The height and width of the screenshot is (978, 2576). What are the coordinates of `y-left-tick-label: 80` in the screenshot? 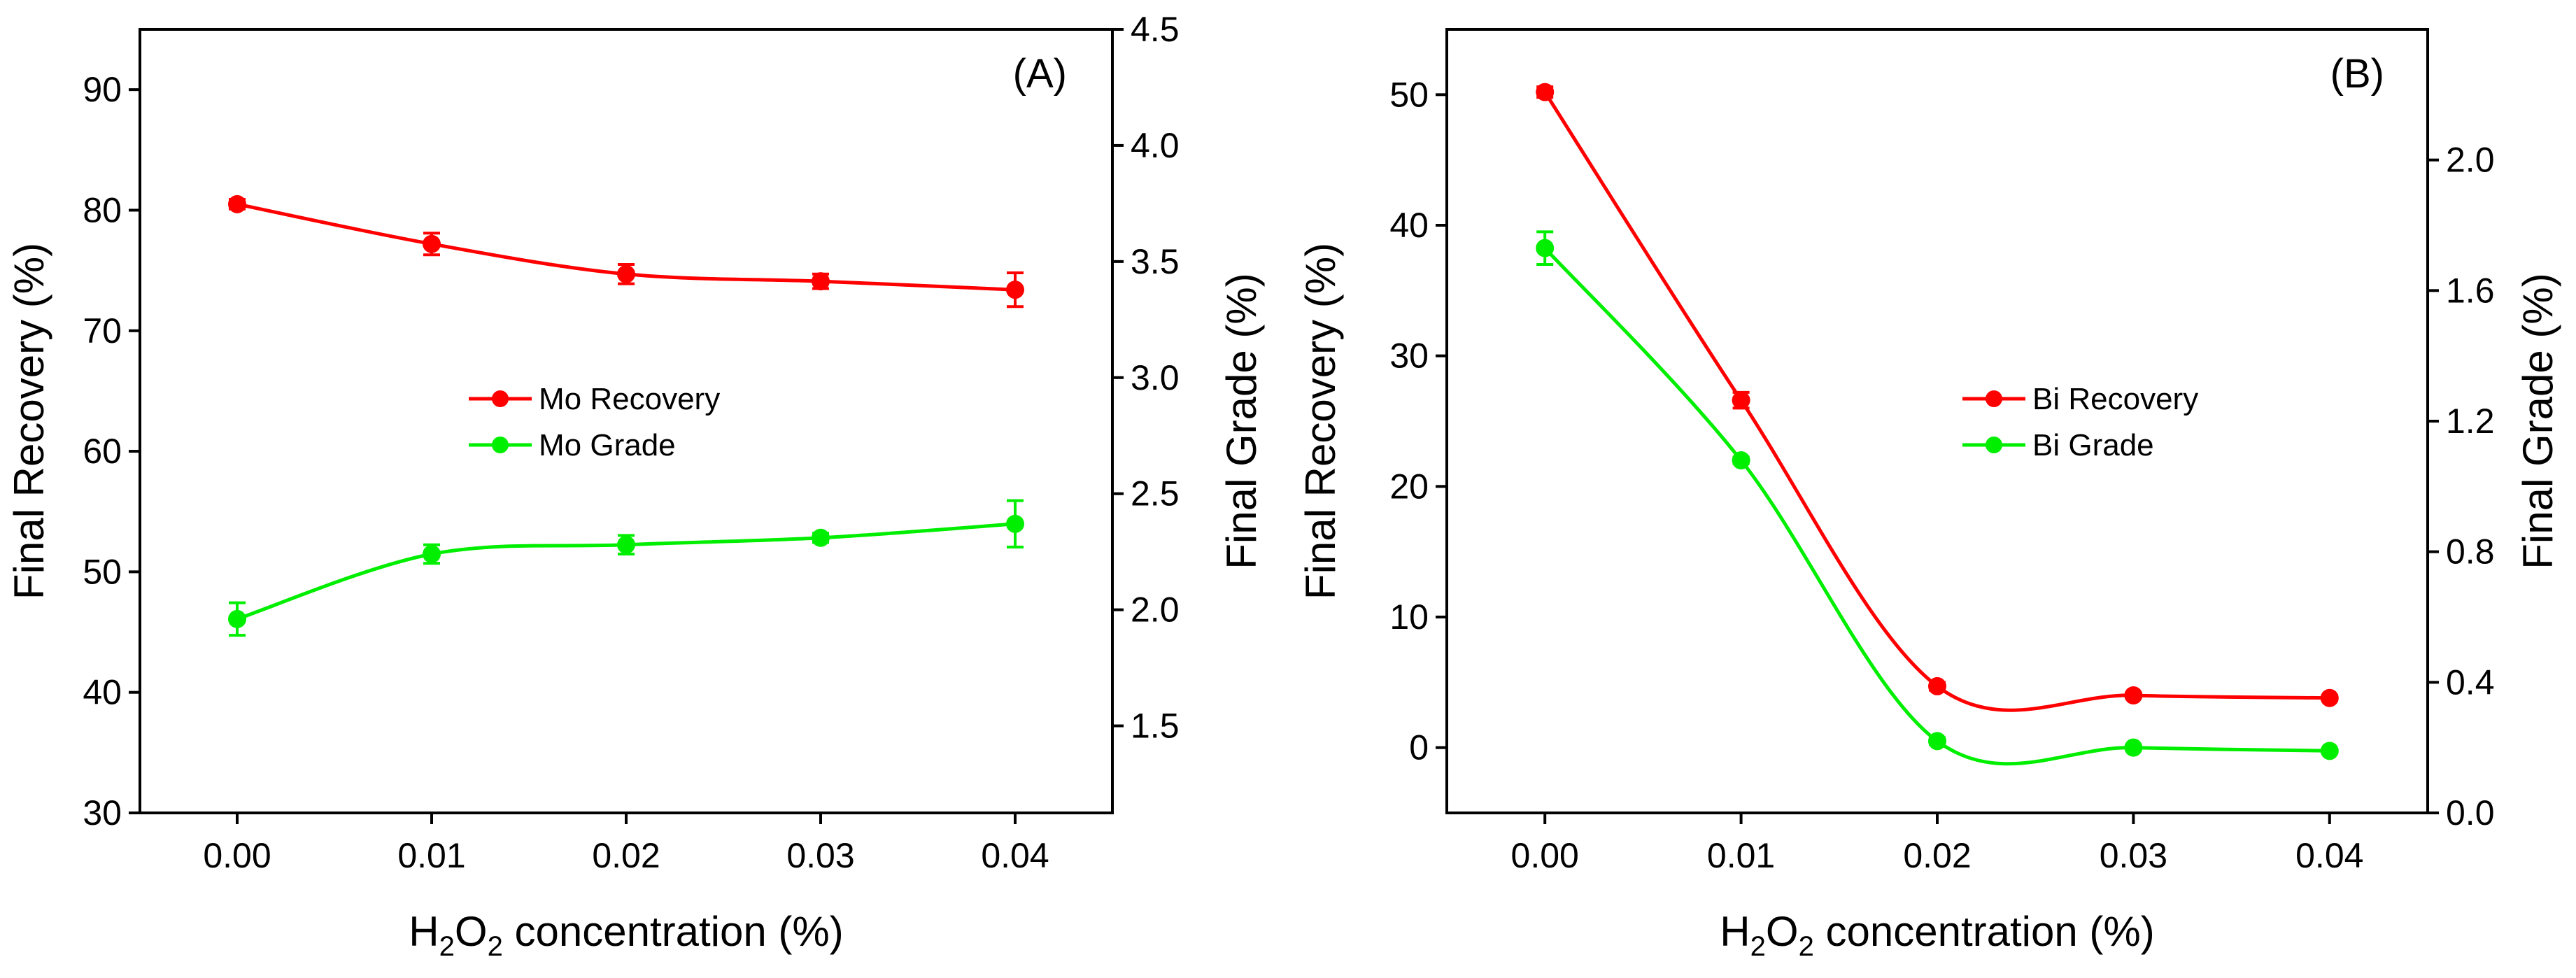 It's located at (102, 209).